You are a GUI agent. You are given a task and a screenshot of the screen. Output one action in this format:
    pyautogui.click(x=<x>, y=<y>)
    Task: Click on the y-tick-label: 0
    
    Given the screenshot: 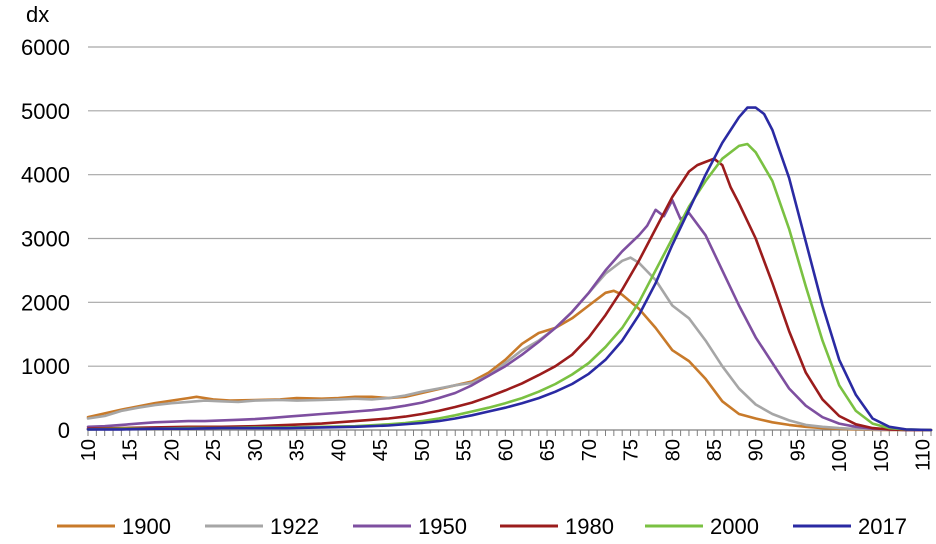 What is the action you would take?
    pyautogui.click(x=64, y=430)
    